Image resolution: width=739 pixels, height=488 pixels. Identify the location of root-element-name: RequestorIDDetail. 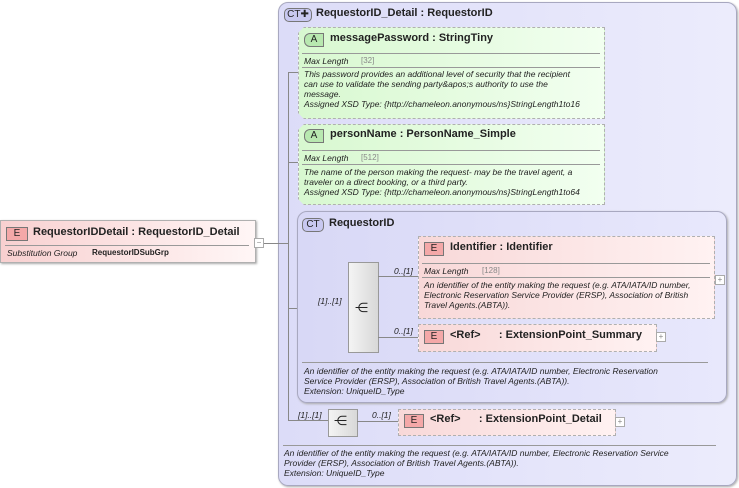
(81, 232).